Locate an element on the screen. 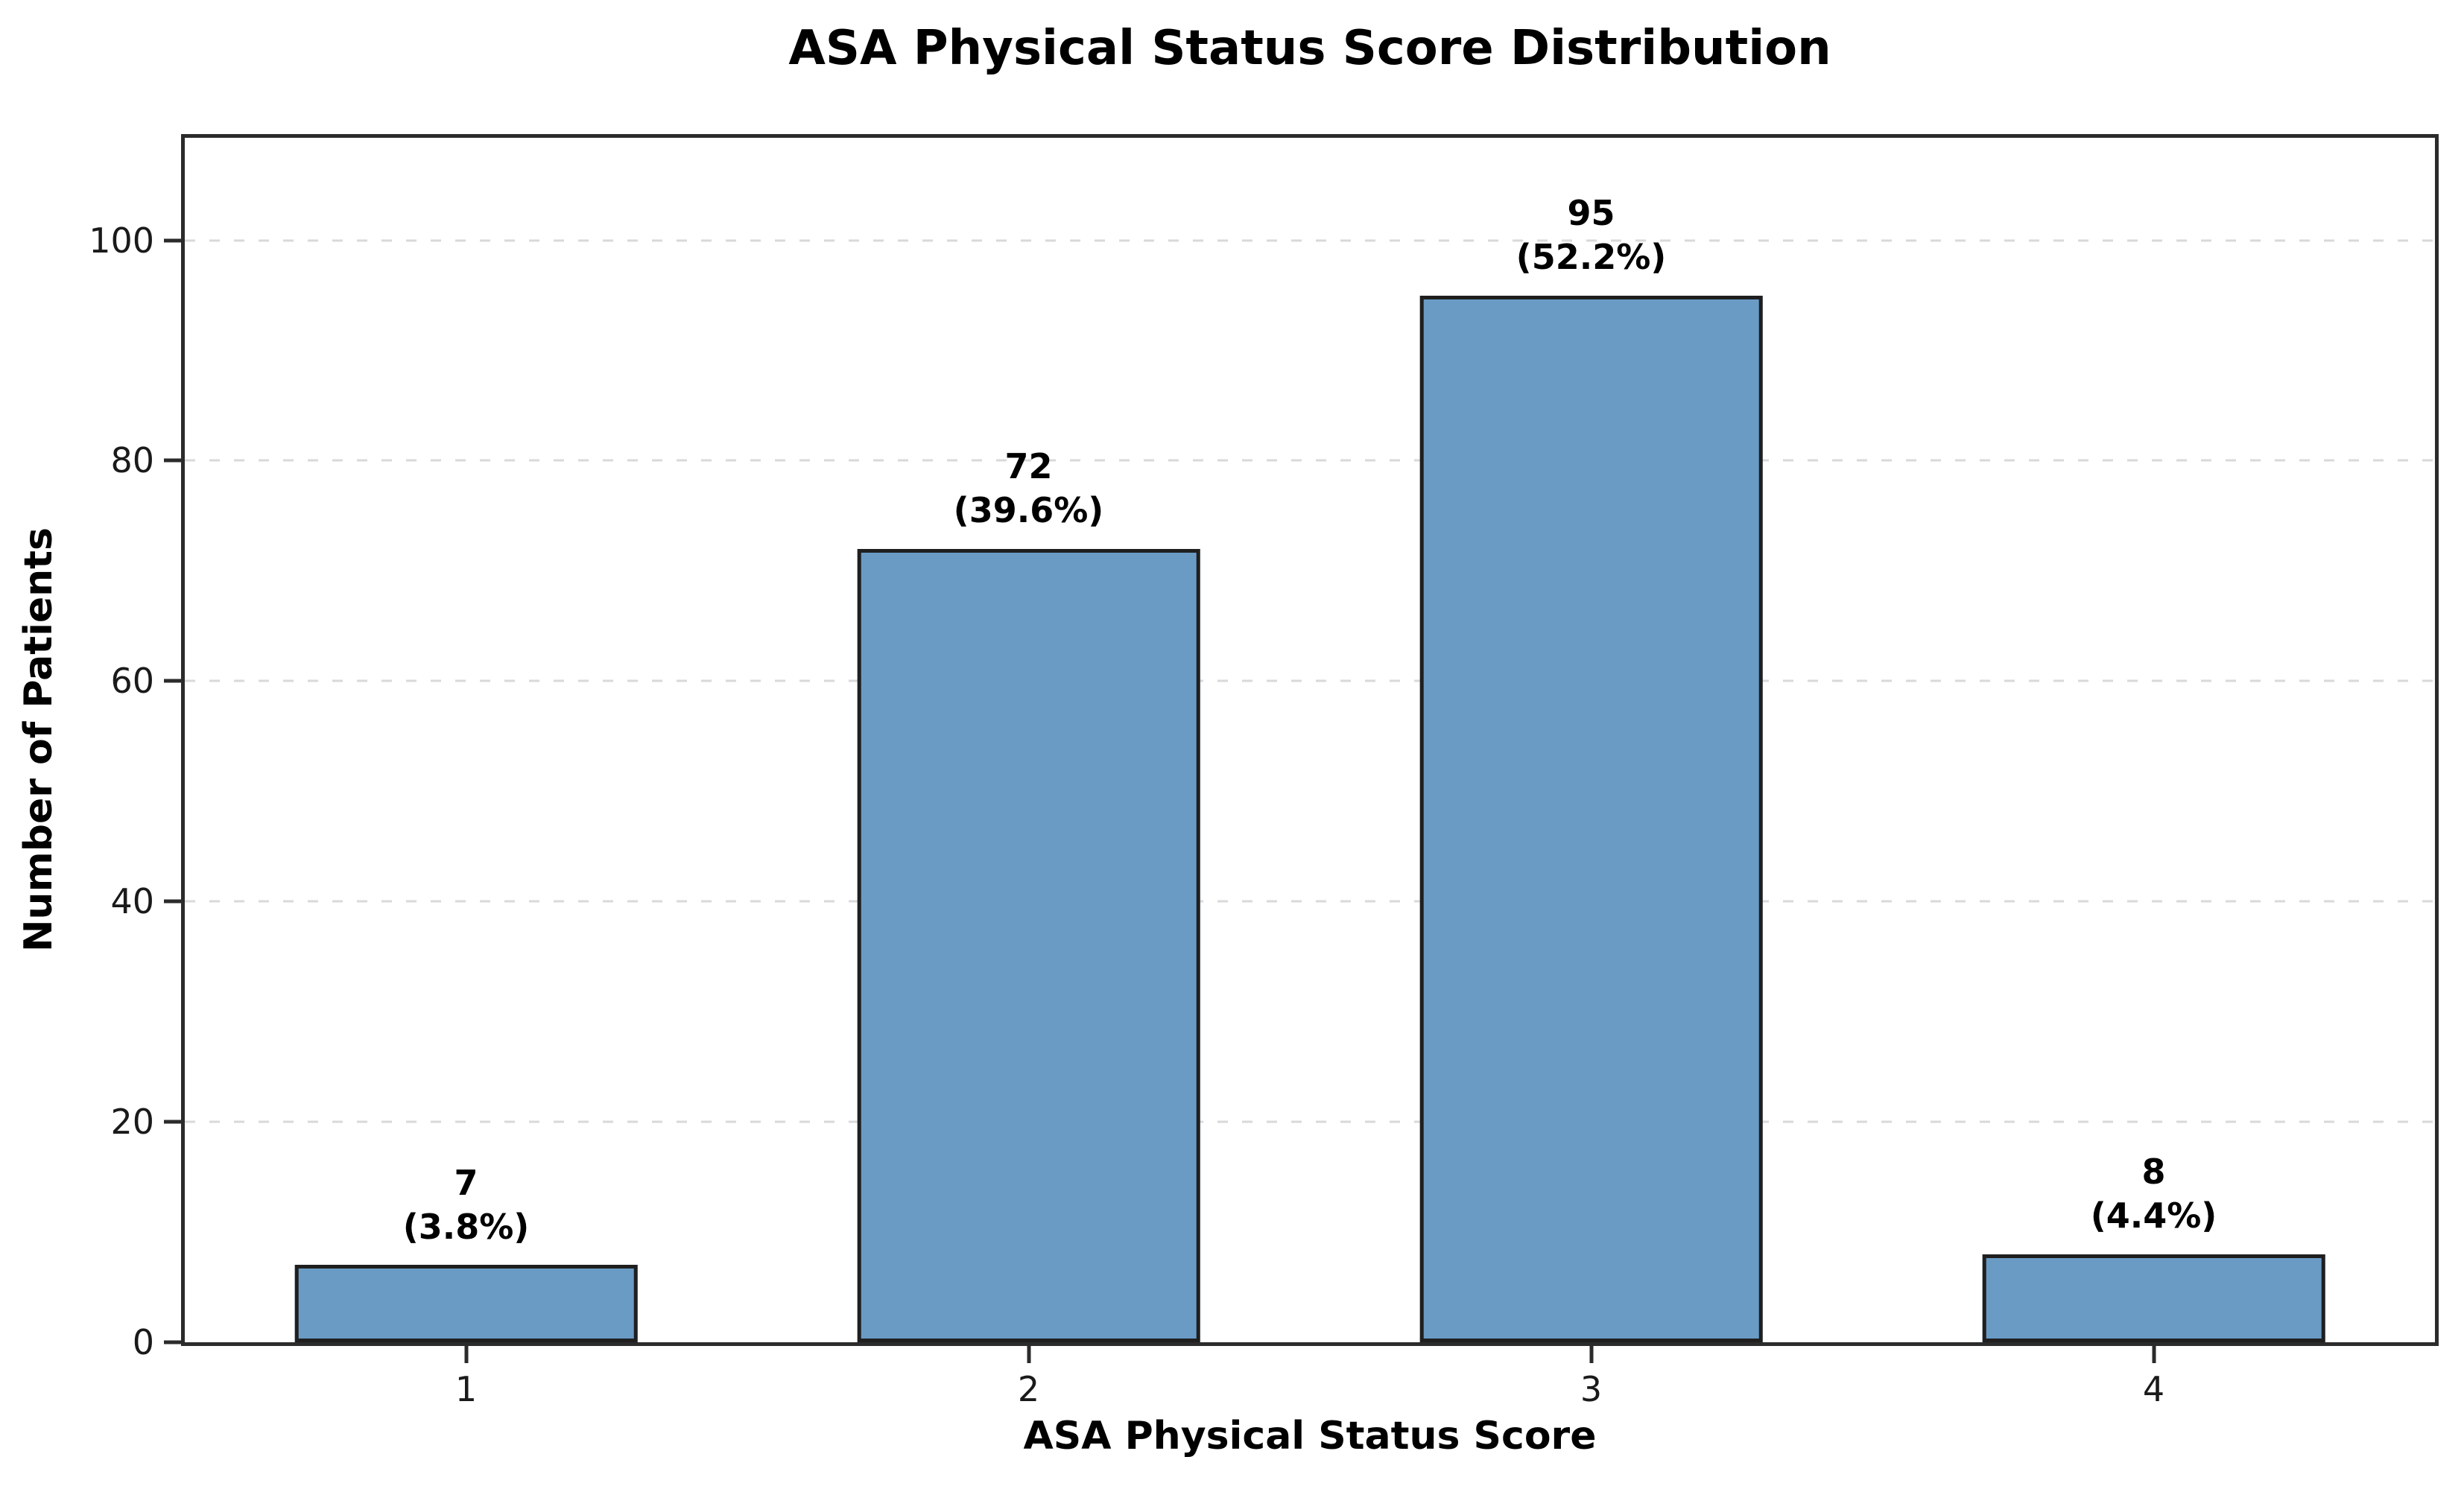  bar-value-label: 95 is located at coordinates (1591, 212).